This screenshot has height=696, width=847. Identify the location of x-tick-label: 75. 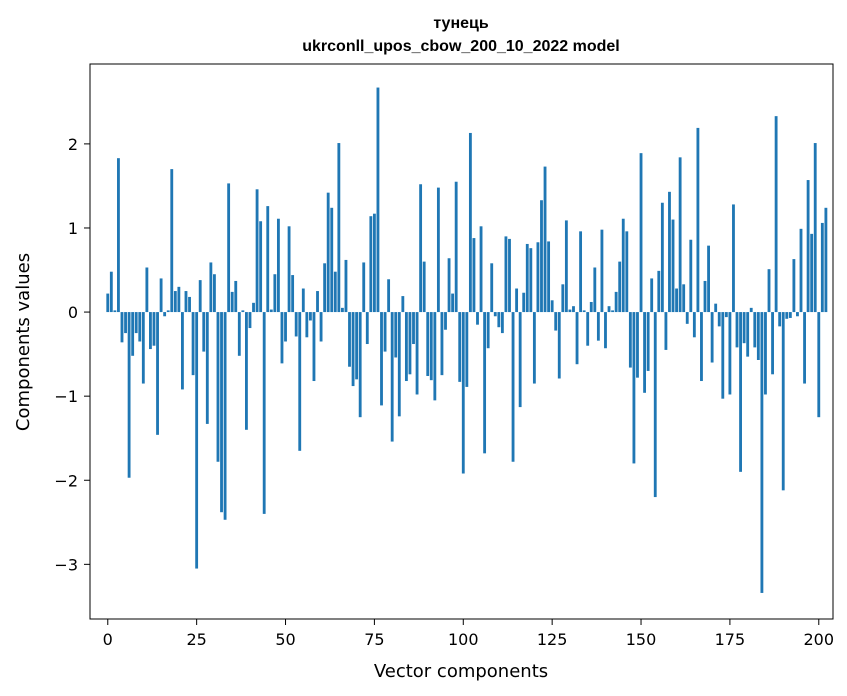
(374, 639).